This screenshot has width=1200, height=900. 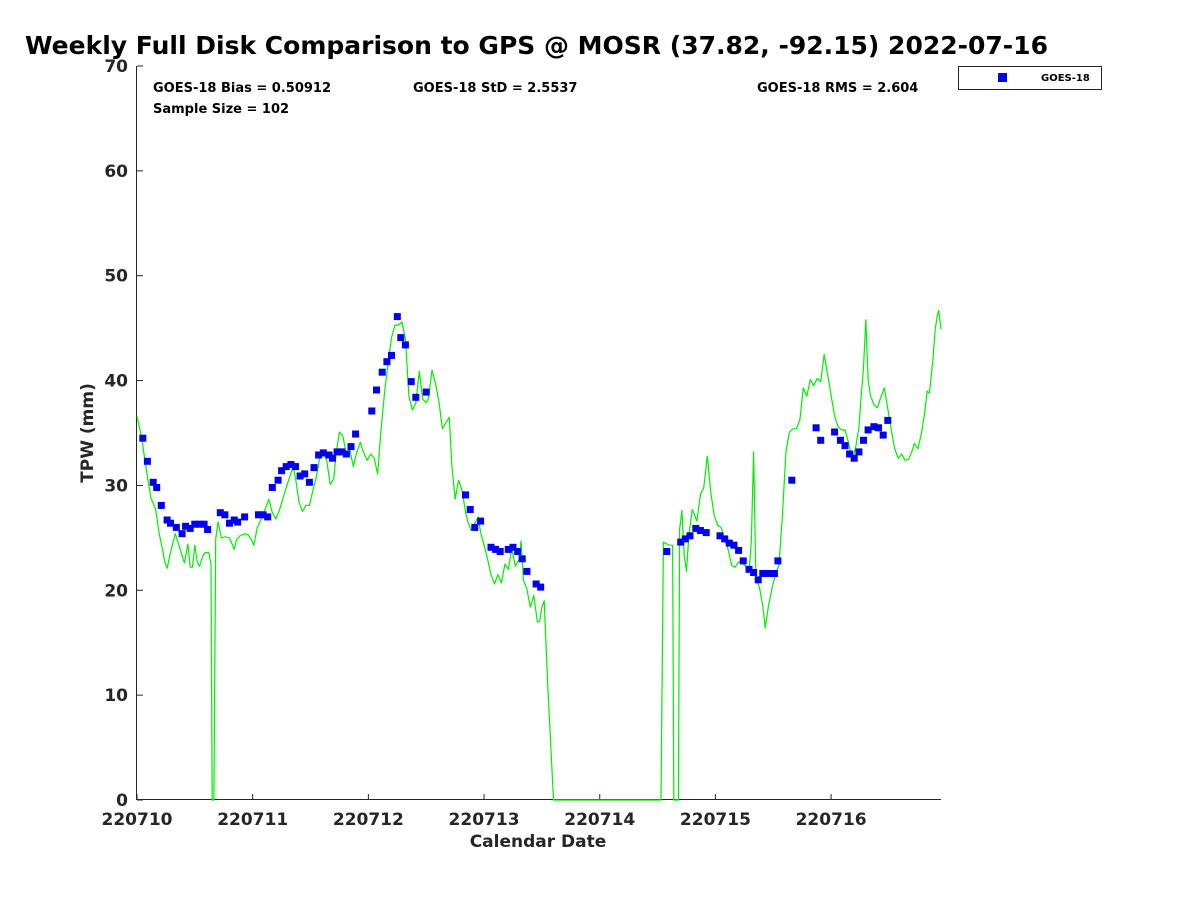 What do you see at coordinates (116, 67) in the screenshot?
I see `y-tick-label: 70` at bounding box center [116, 67].